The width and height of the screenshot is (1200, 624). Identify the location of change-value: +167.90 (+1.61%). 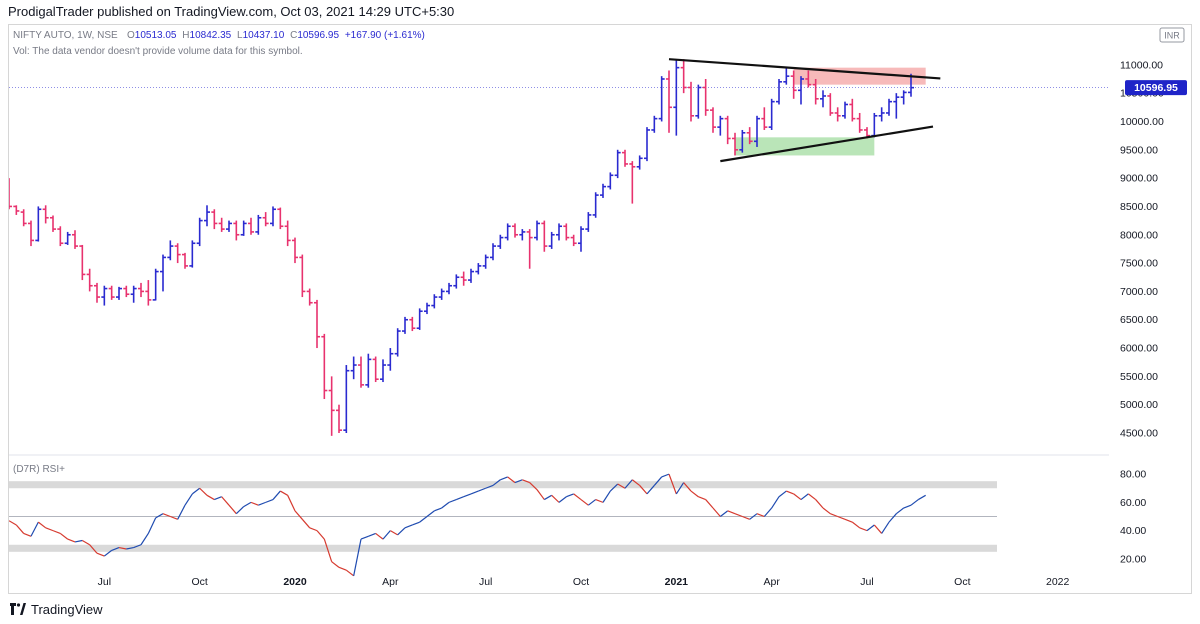
(385, 35).